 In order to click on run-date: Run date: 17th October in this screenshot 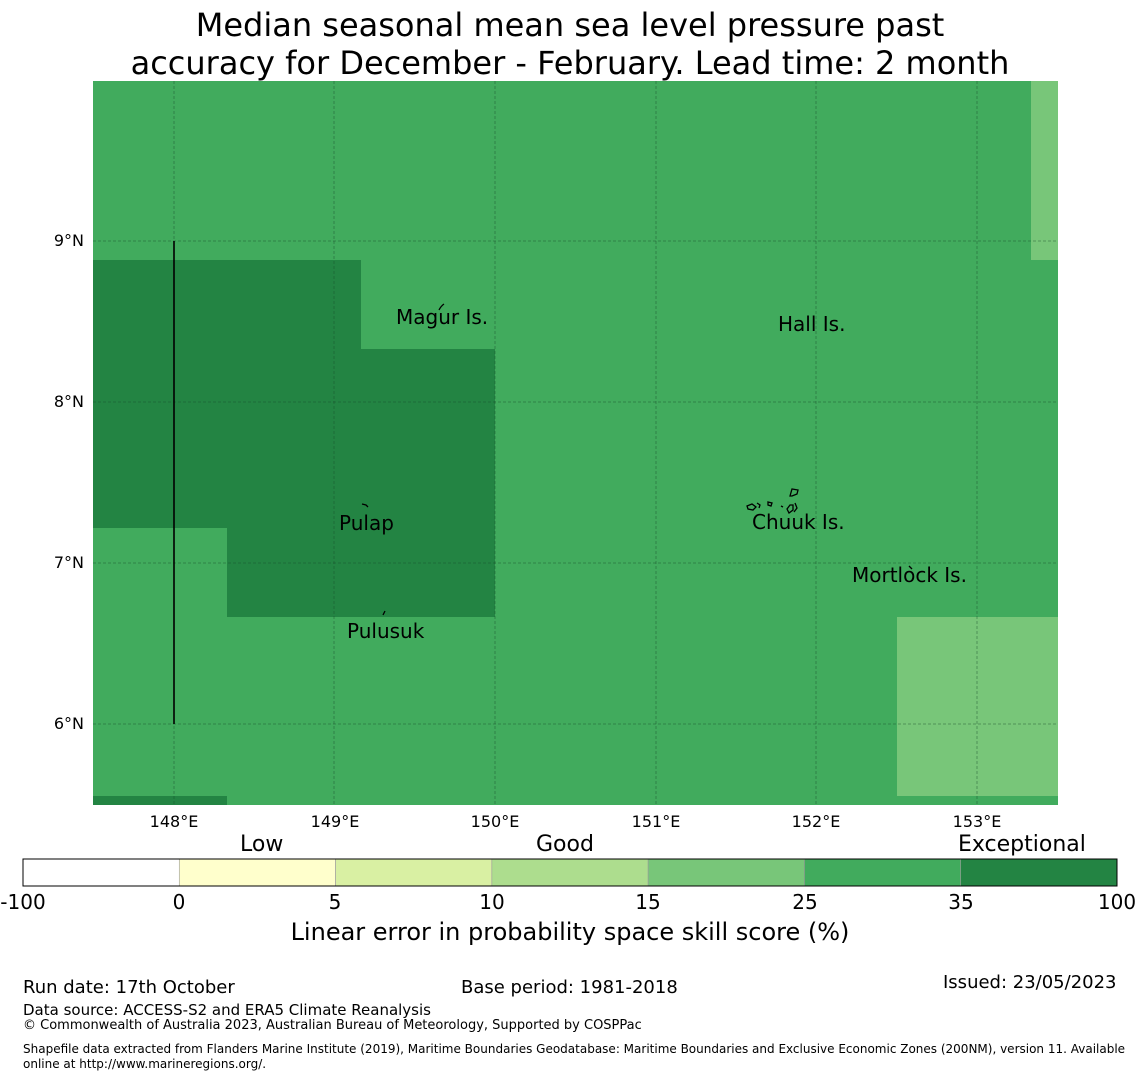, I will do `click(129, 987)`.